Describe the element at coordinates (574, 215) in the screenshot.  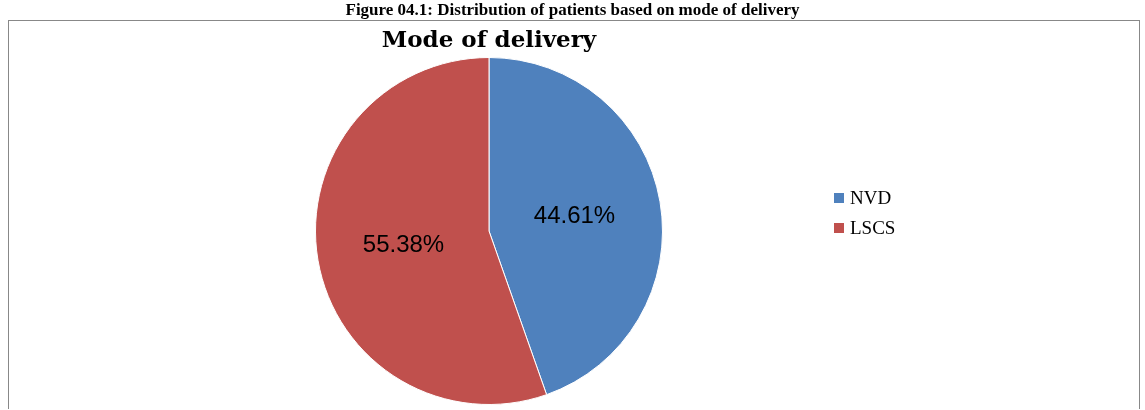
I see `data-label: 44.61%` at that location.